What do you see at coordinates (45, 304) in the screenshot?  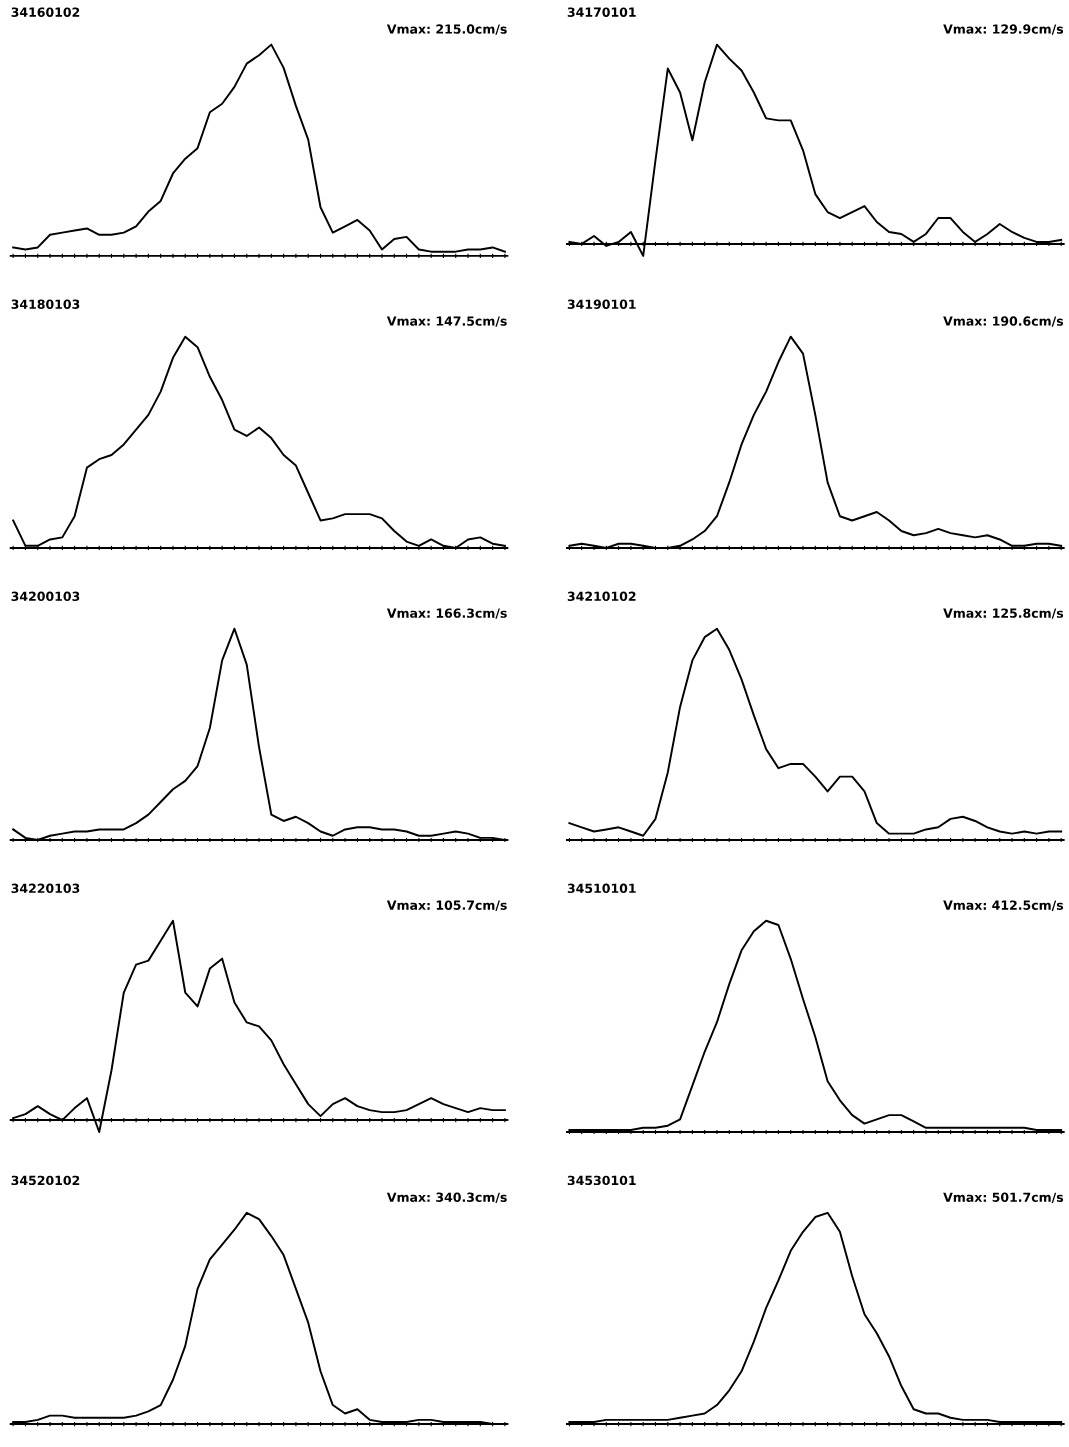 I see `chart-title: 34180103` at bounding box center [45, 304].